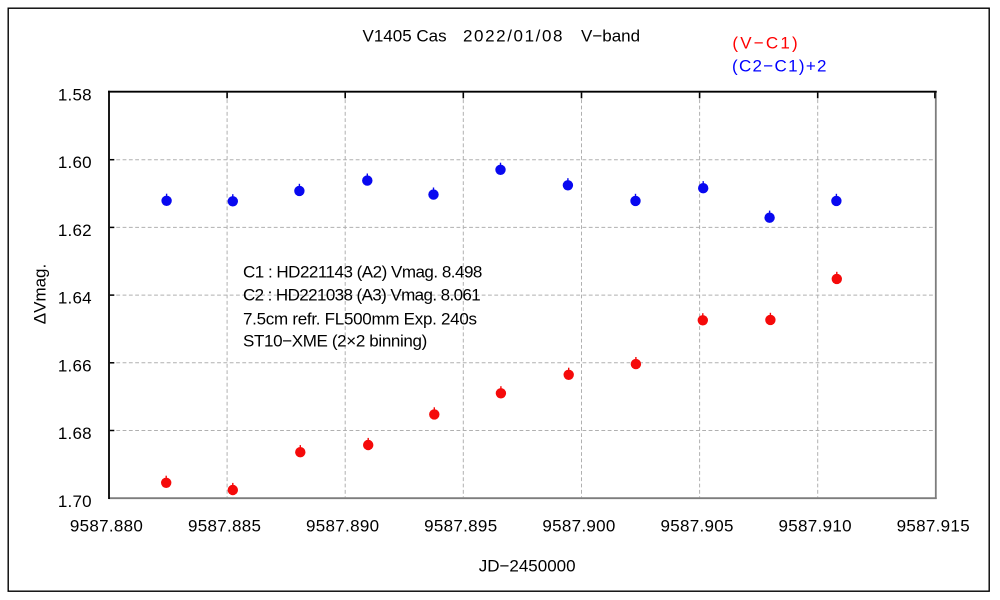 This screenshot has width=1000, height=600. I want to click on svg-text: 9587.900, so click(578, 526).